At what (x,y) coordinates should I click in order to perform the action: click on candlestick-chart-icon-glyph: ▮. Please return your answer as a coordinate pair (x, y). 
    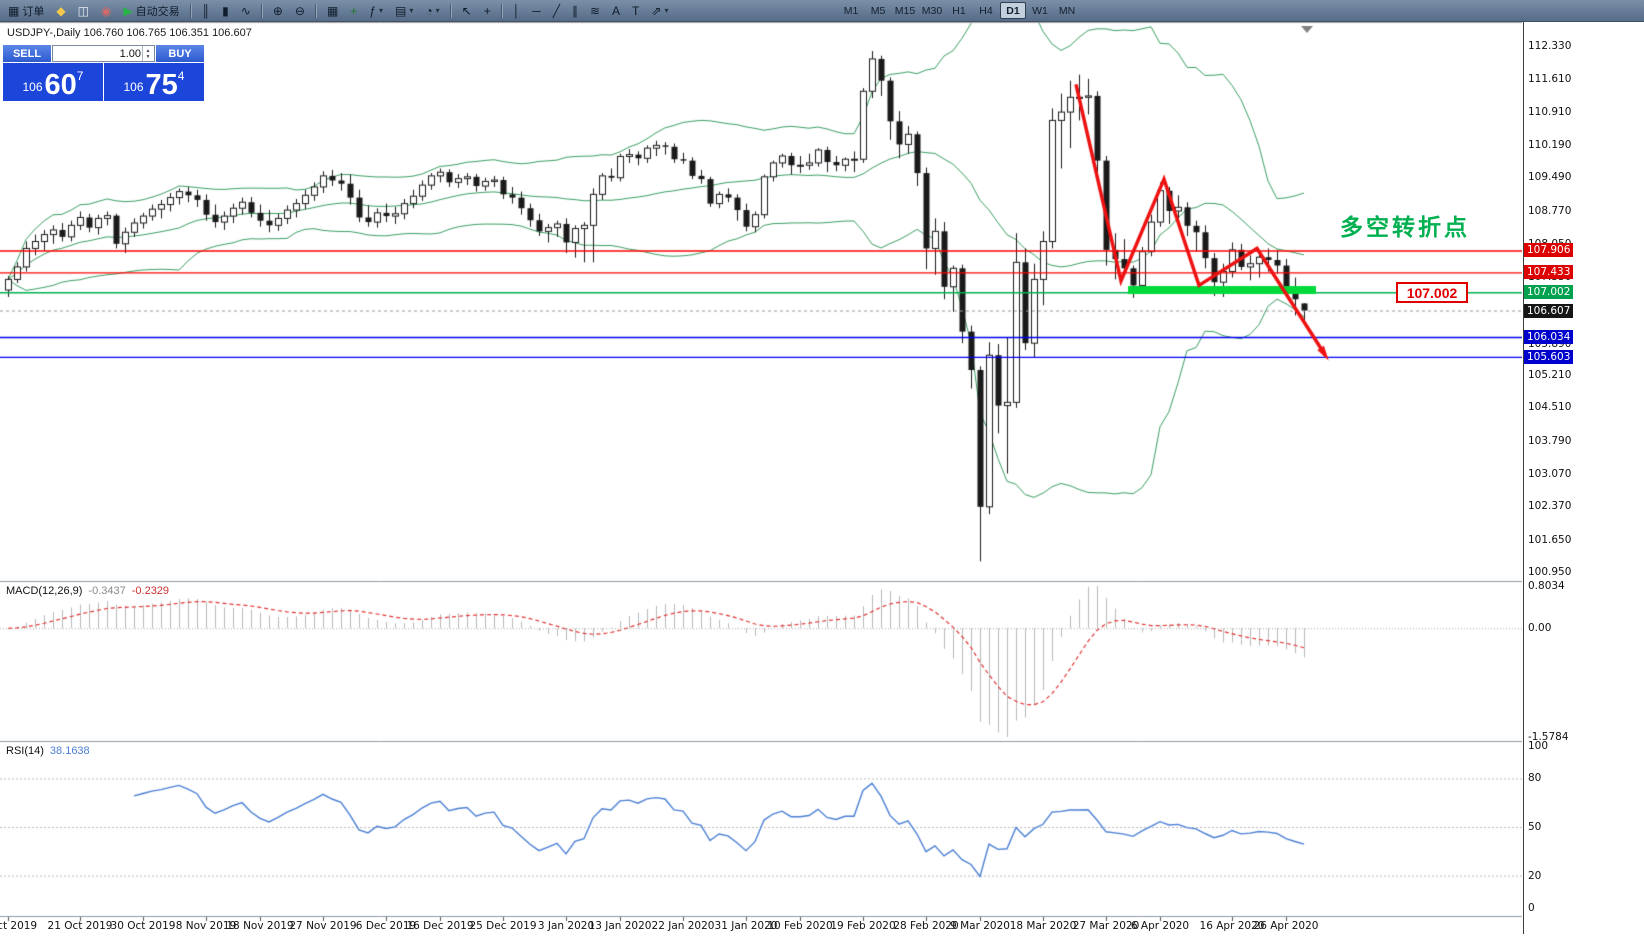
    Looking at the image, I should click on (225, 10).